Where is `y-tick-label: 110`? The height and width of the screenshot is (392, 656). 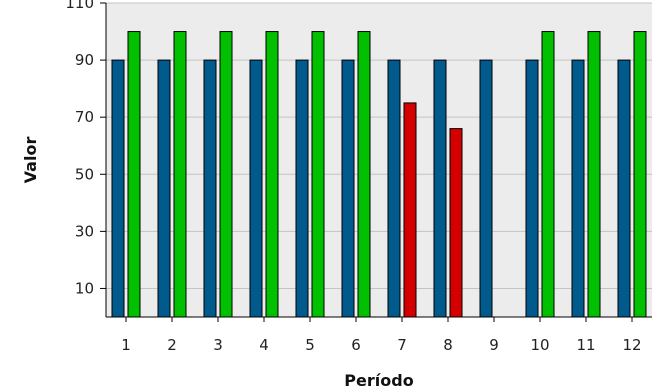 y-tick-label: 110 is located at coordinates (79, 6).